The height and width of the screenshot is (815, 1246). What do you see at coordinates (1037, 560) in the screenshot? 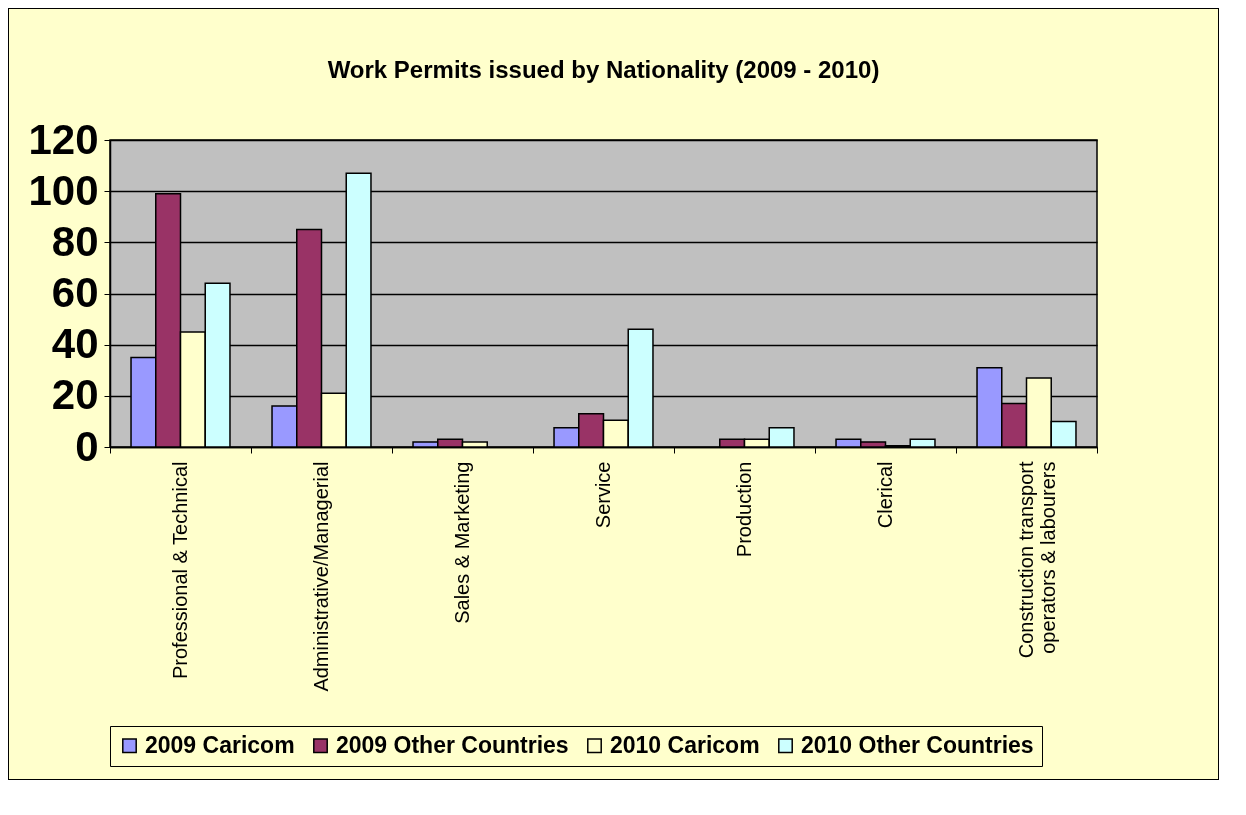
I see `x-tick-label: Construction transport operators & labourers` at bounding box center [1037, 560].